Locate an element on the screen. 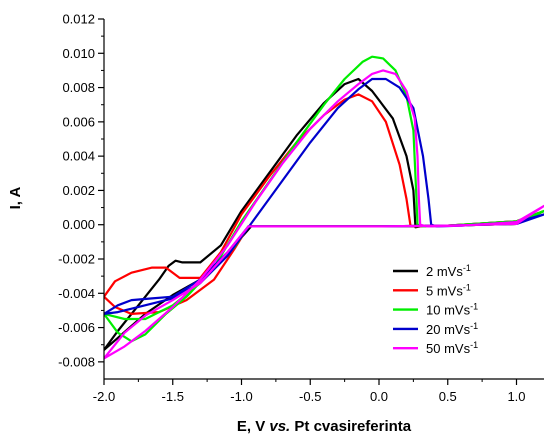 Image resolution: width=544 pixels, height=439 pixels. y-tick-label: 0.012 is located at coordinates (78, 19).